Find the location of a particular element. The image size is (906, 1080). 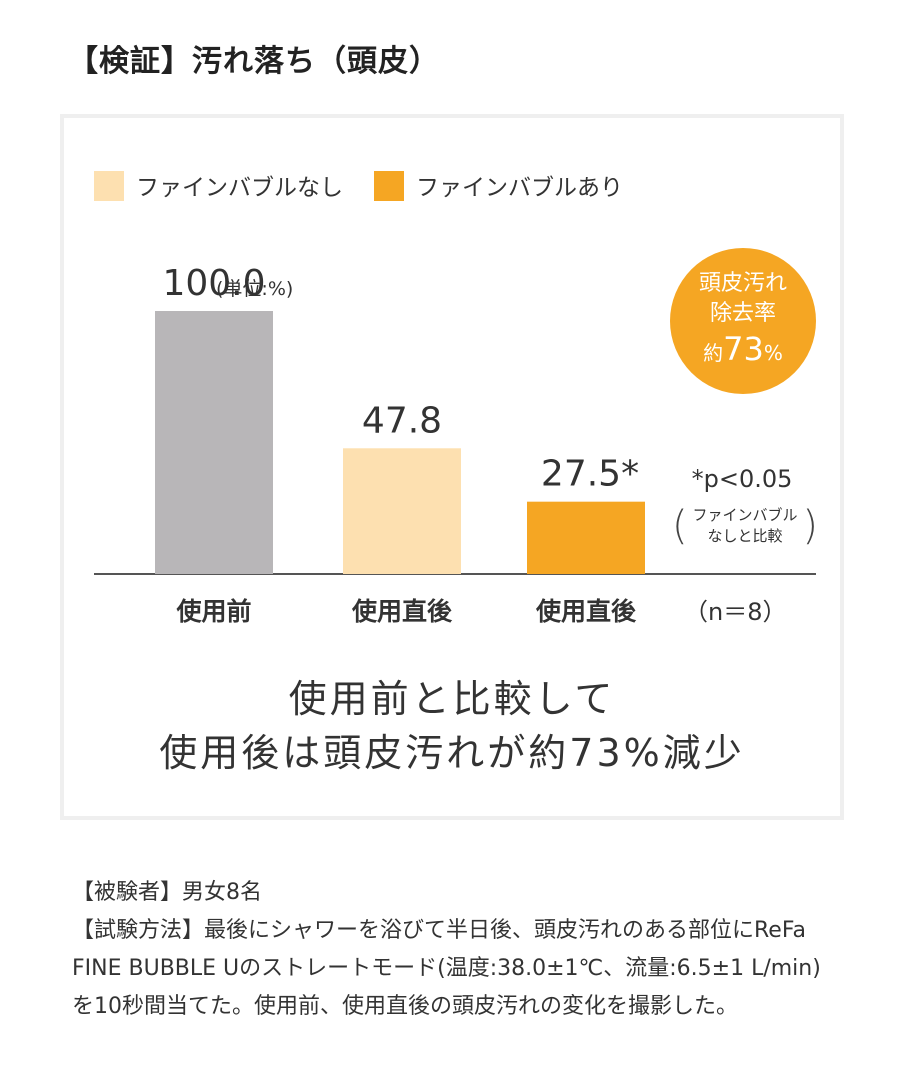

conclusion: 使用前と比較して 使用後は頭皮汚れが約73%減少 is located at coordinates (452, 726).